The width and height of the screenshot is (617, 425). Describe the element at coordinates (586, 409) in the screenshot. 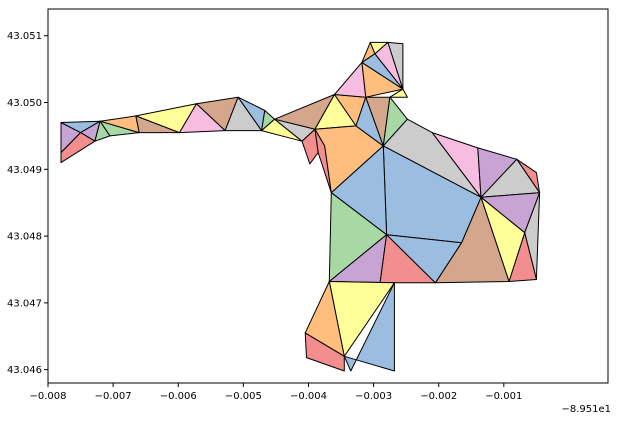

I see `x-axis-offset-label: −8.951e1` at that location.